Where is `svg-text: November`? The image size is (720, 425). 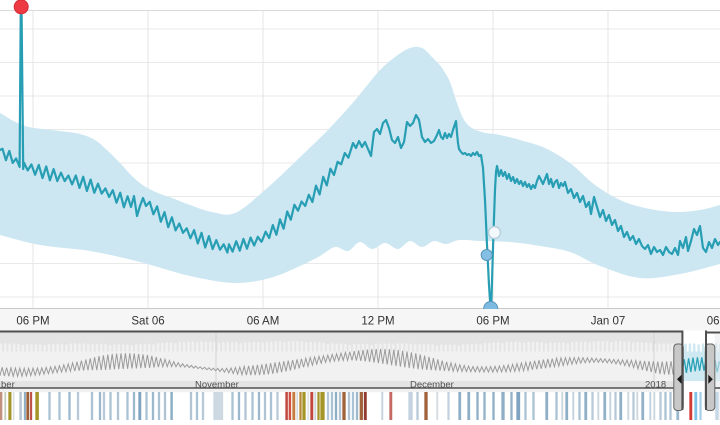
svg-text: November is located at coordinates (217, 385).